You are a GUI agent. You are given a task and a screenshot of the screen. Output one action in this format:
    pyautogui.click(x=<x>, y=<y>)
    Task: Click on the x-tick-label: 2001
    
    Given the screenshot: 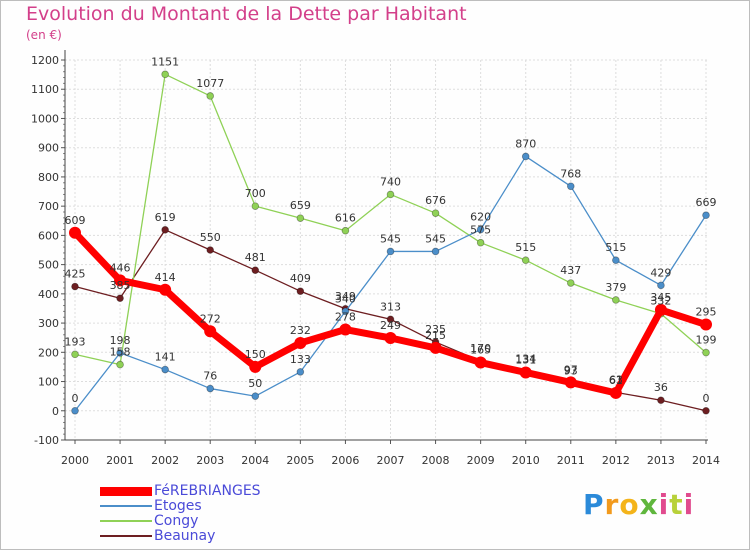 What is the action you would take?
    pyautogui.click(x=120, y=460)
    